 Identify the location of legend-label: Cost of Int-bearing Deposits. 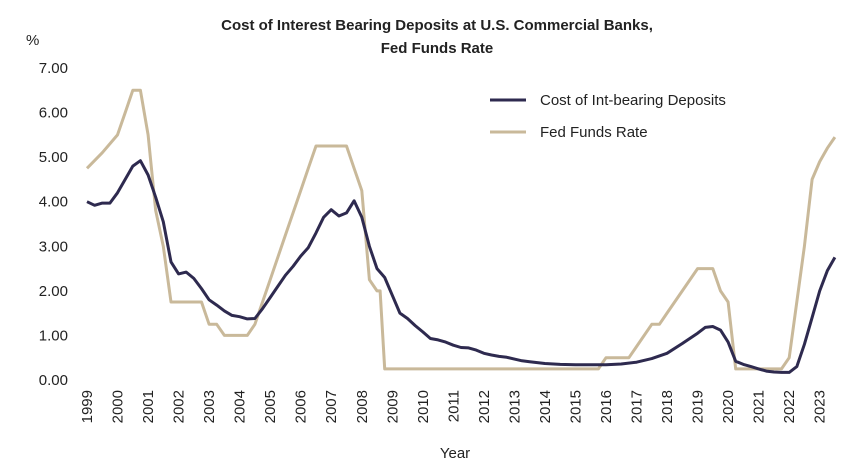
(633, 100).